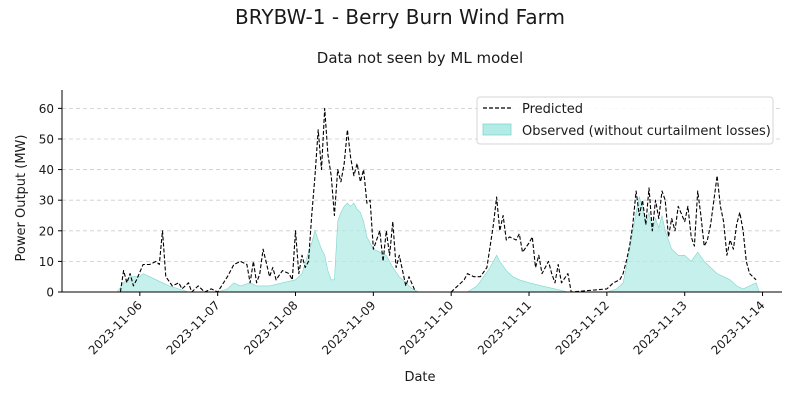  What do you see at coordinates (193, 327) in the screenshot?
I see `x-tick-label: 2023-11-07` at bounding box center [193, 327].